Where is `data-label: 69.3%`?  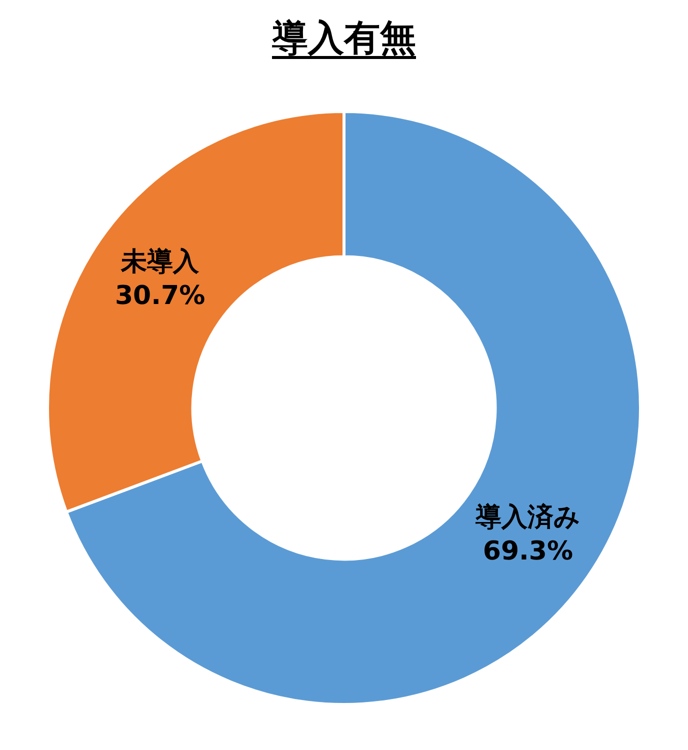
data-label: 69.3% is located at coordinates (528, 551).